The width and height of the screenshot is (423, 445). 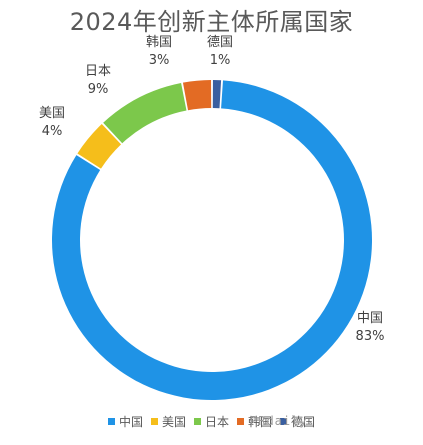 What do you see at coordinates (260, 422) in the screenshot?
I see `legend-label-korea: 韩国` at bounding box center [260, 422].